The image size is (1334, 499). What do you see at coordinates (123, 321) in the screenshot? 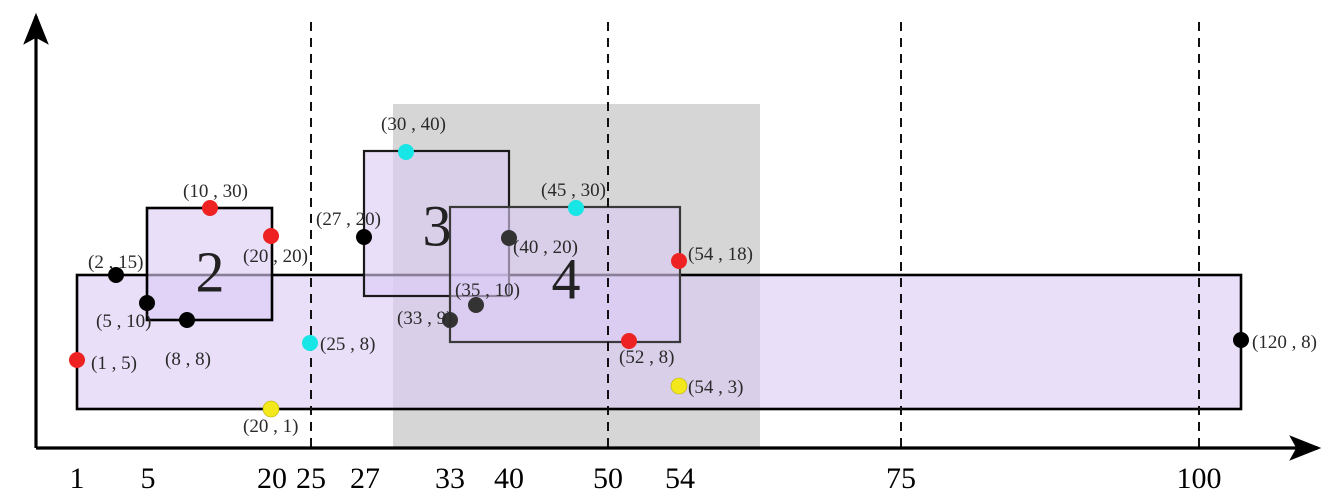
I see `point-label-510: (5 , 10)` at bounding box center [123, 321].